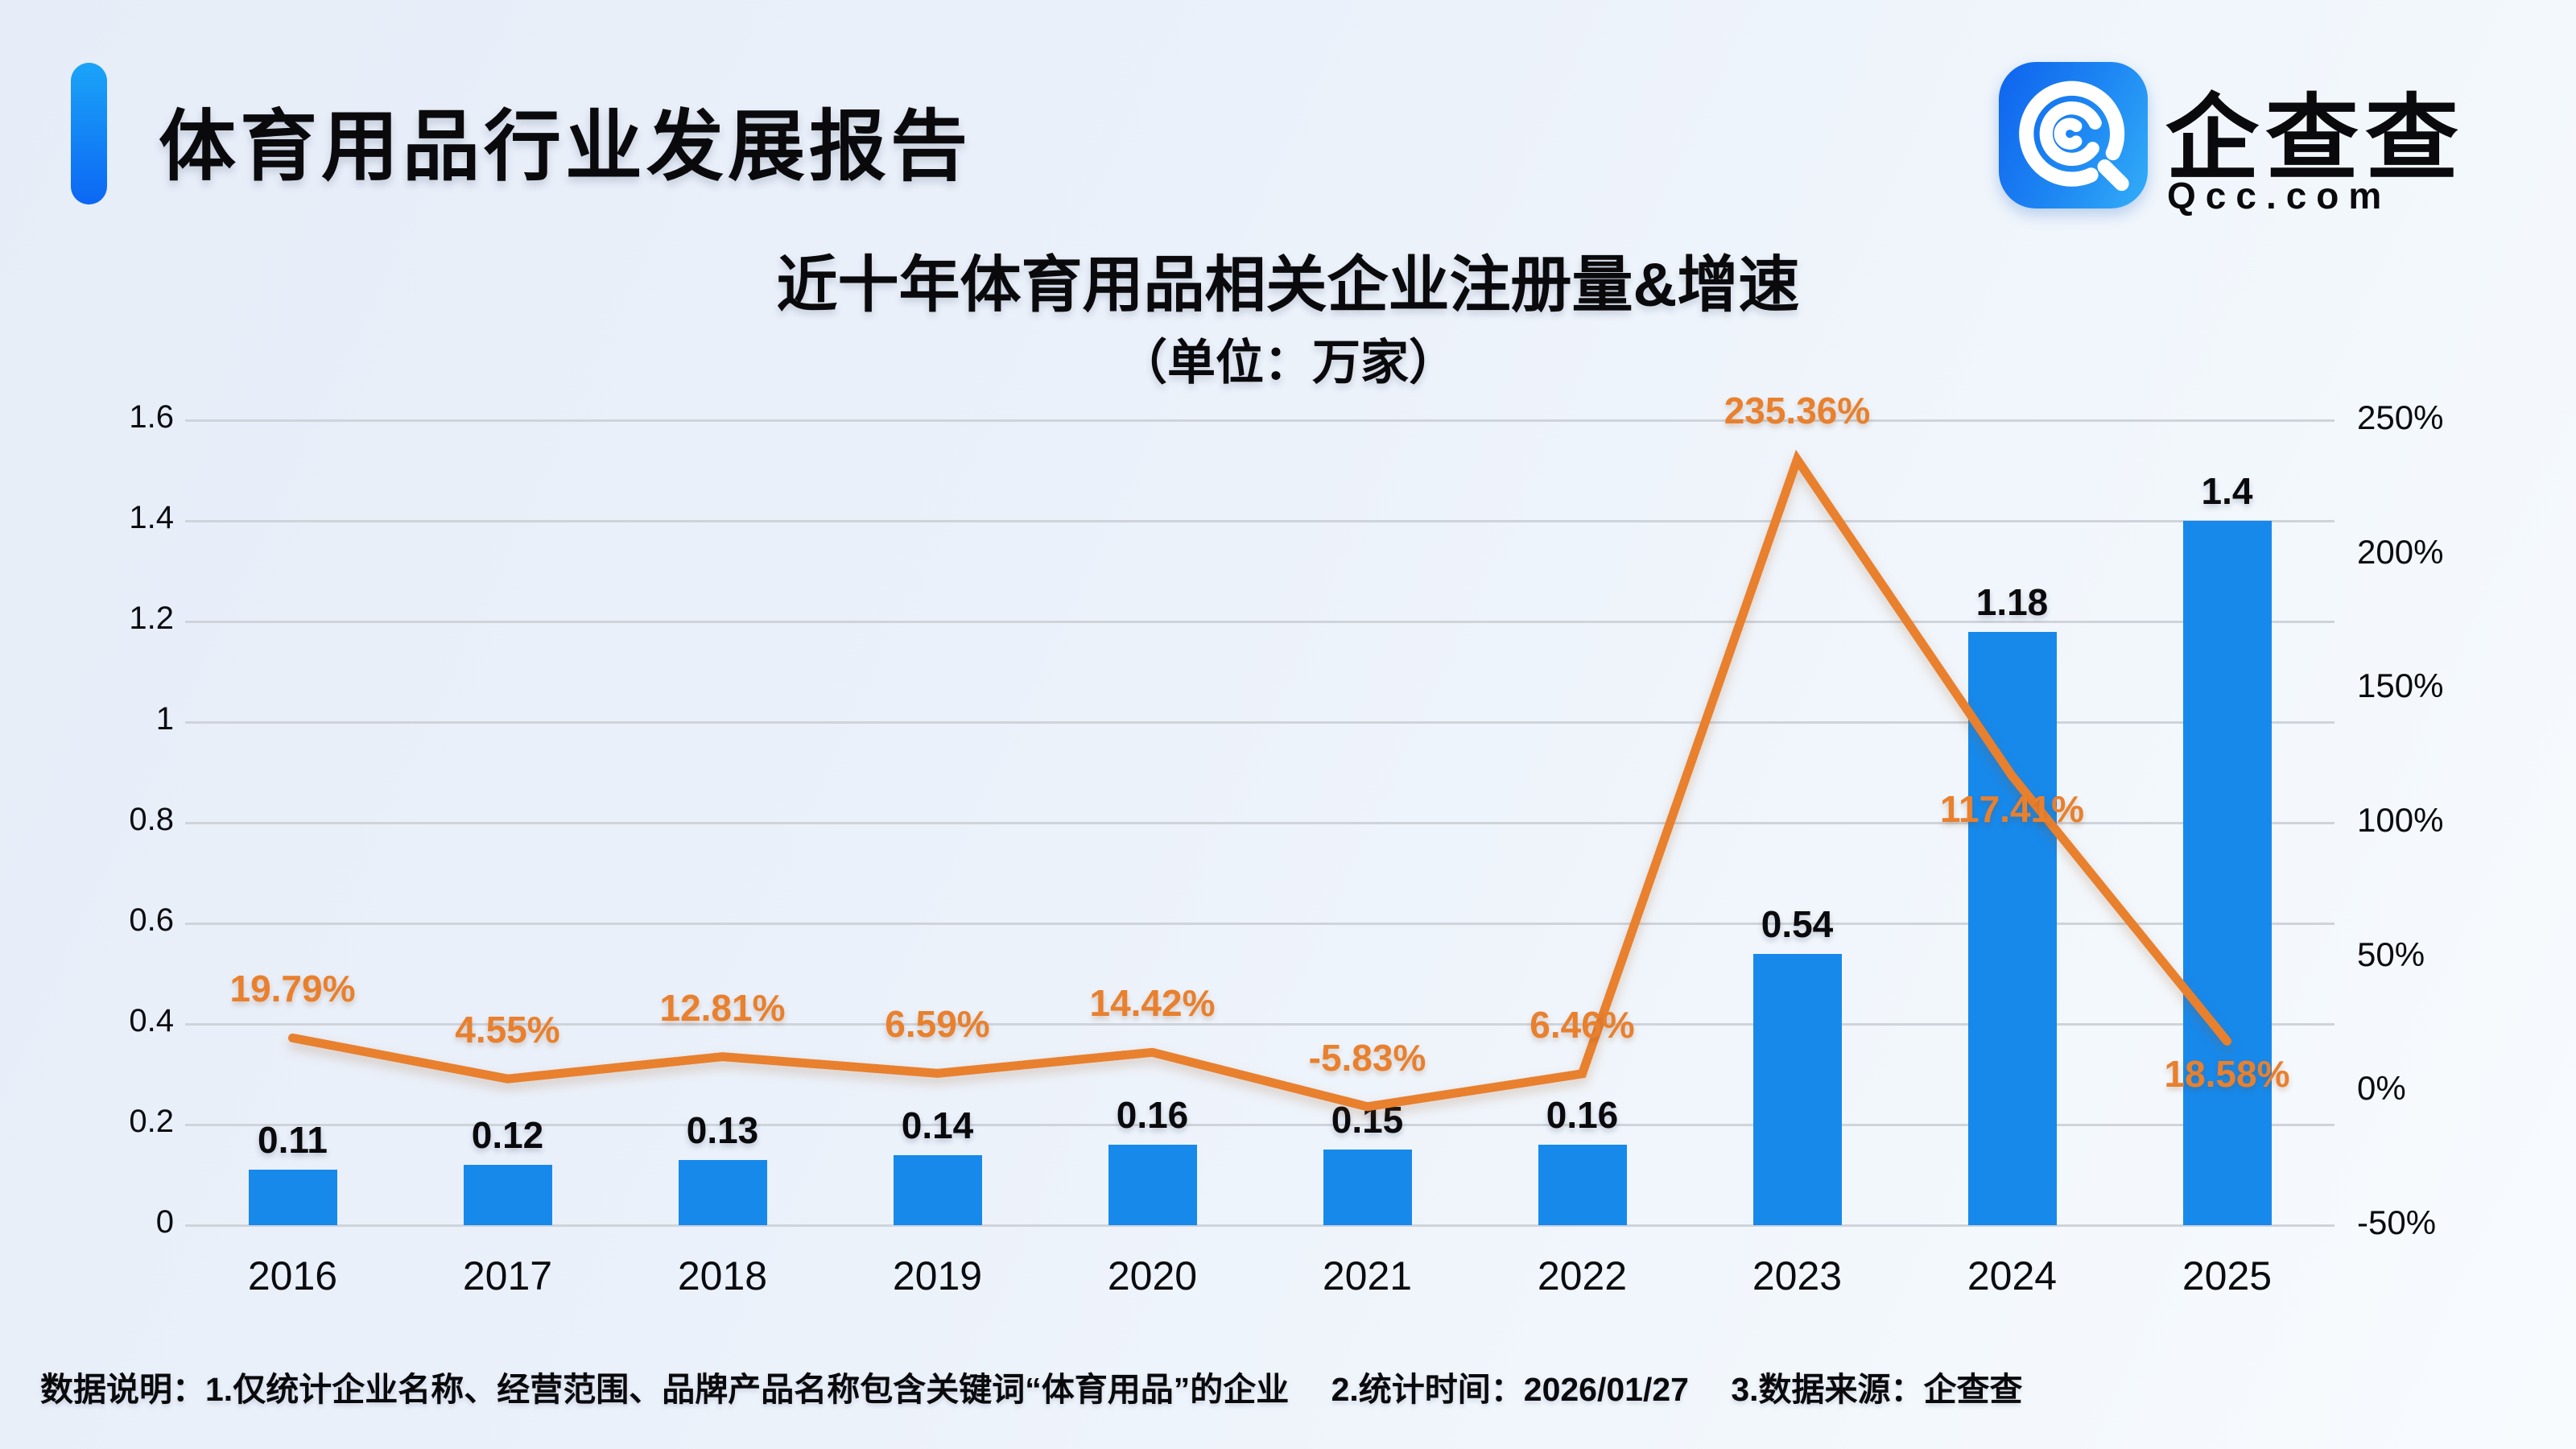 This screenshot has width=2576, height=1449. I want to click on x-axis-tick: 2020, so click(1152, 1275).